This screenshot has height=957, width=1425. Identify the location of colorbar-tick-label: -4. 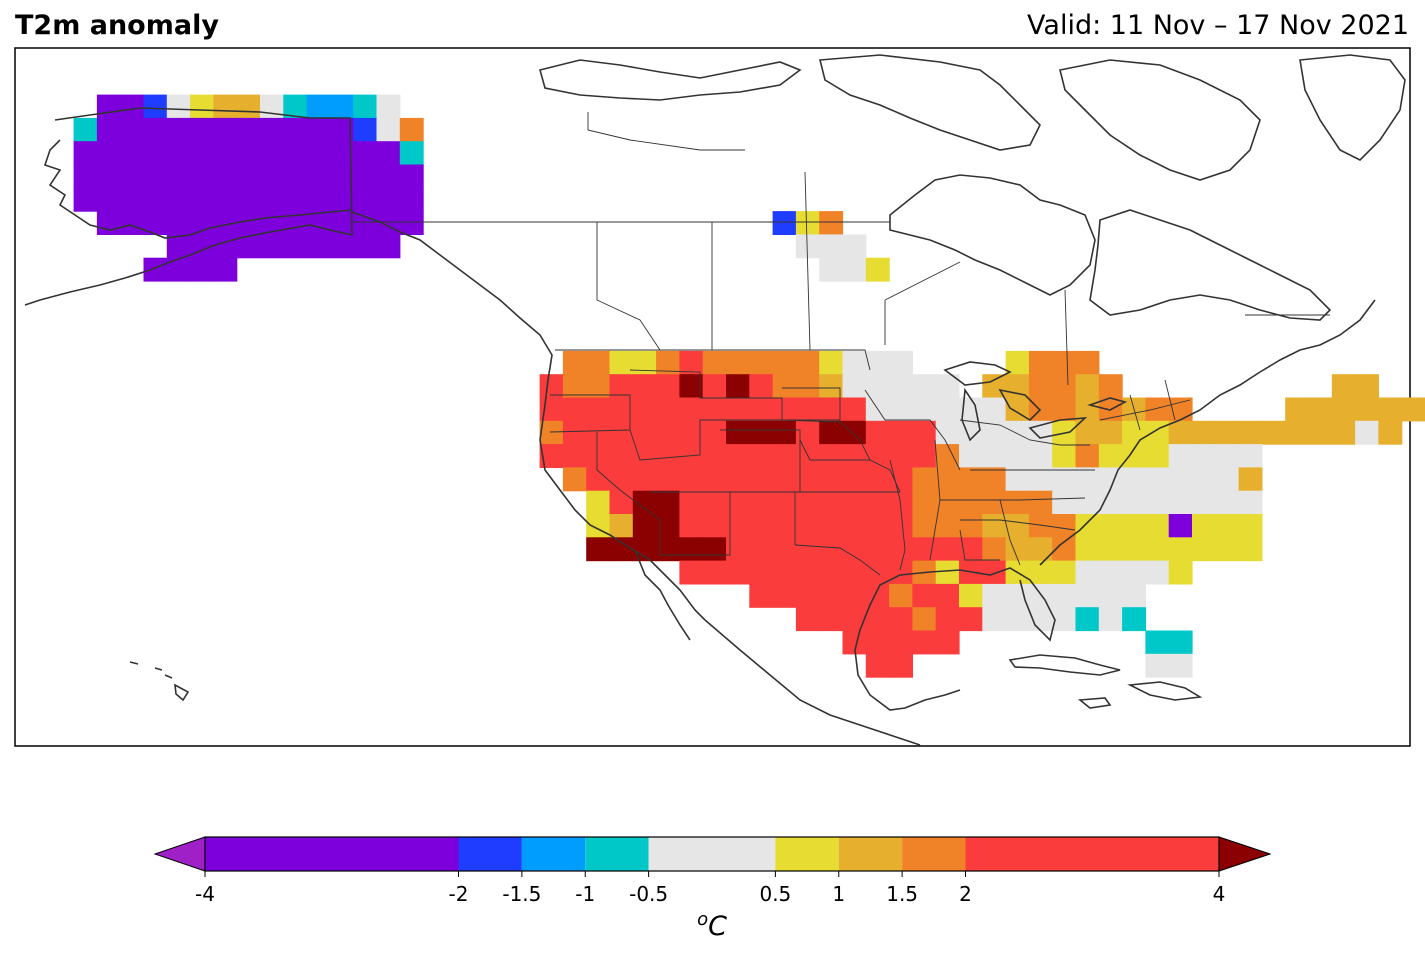
(205, 894).